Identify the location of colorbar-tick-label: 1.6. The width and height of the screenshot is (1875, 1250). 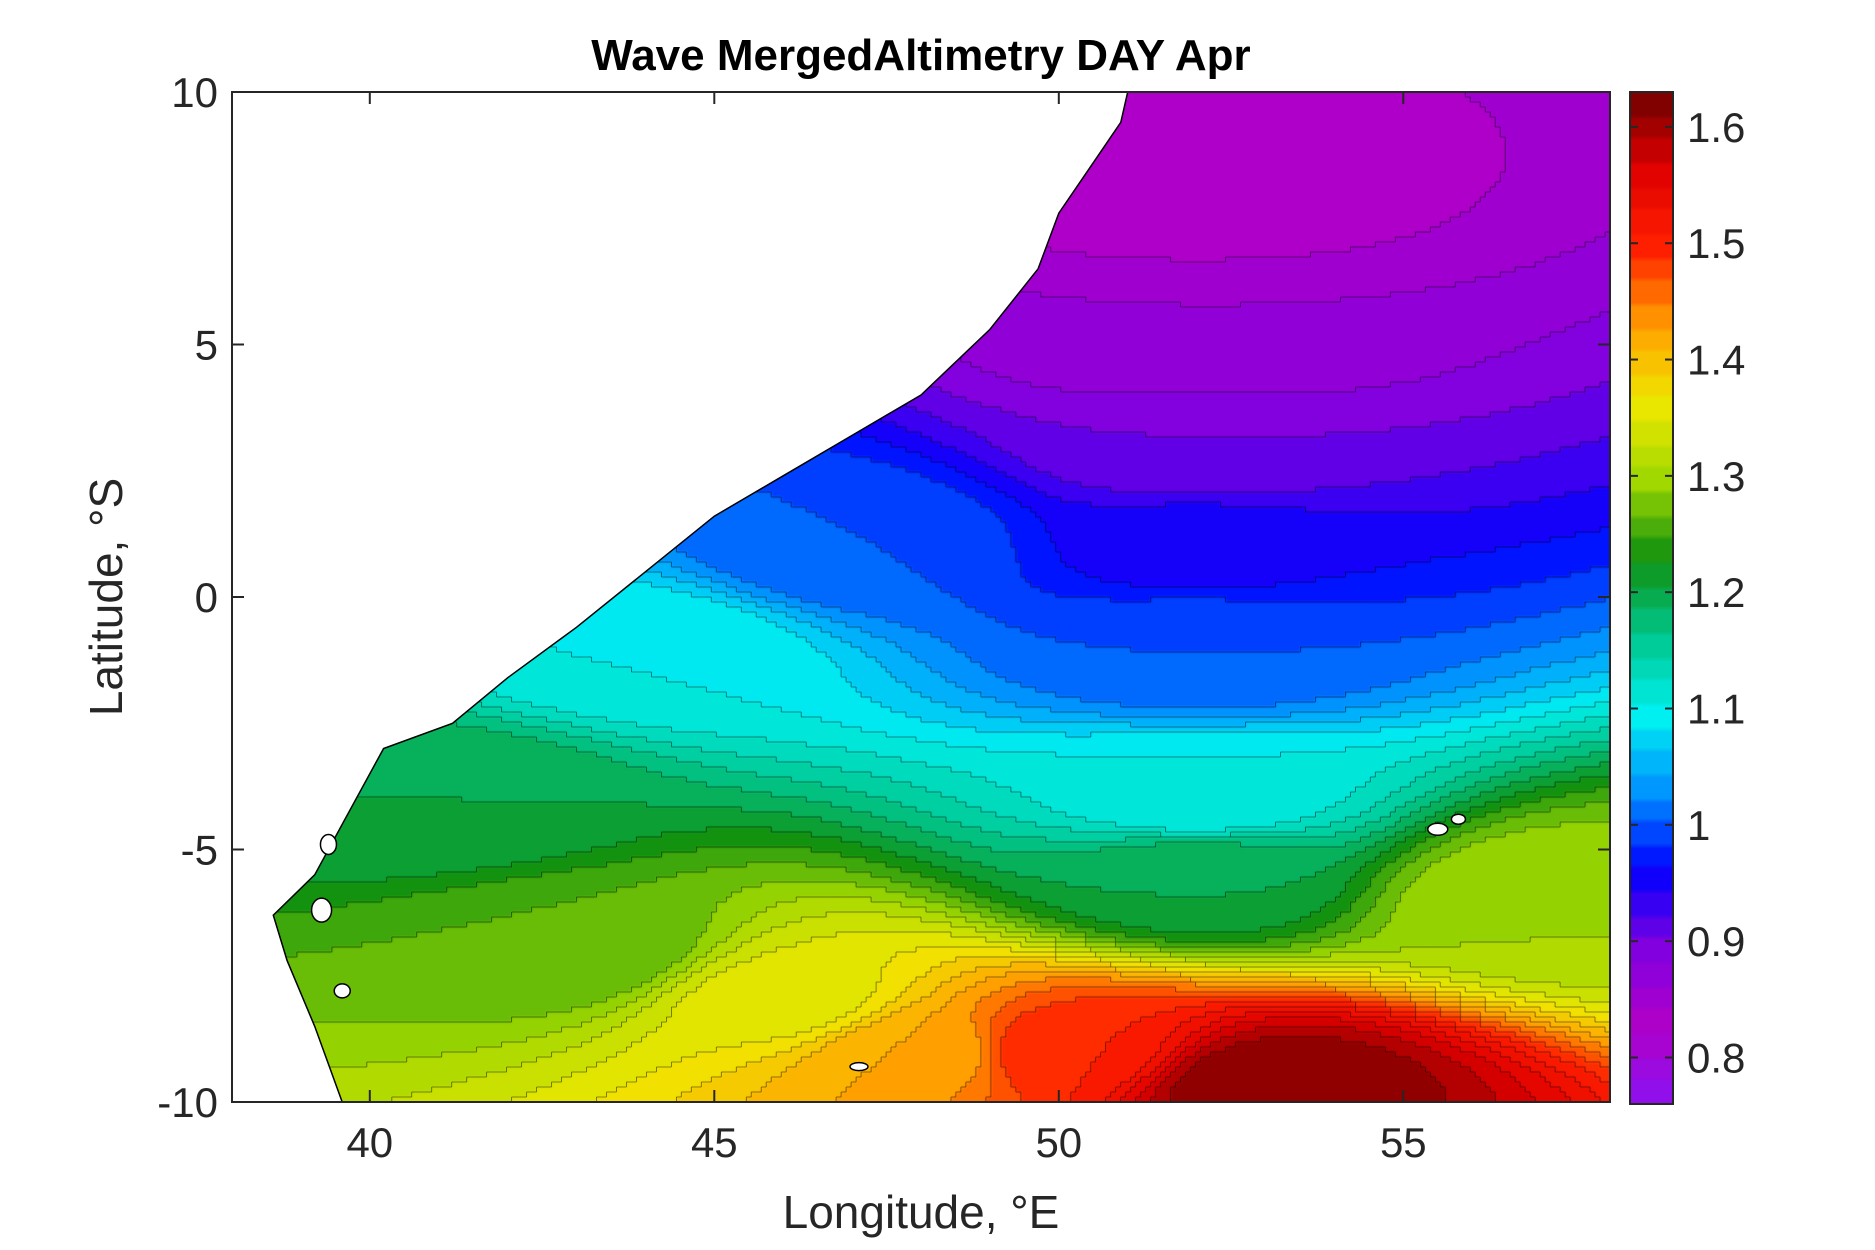
(1716, 127).